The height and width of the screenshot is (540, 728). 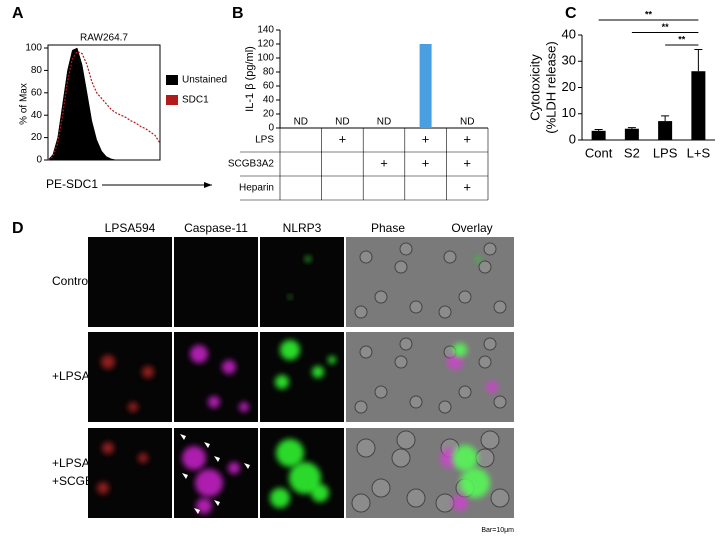 What do you see at coordinates (534, 87) in the screenshot?
I see `y-axis-label: Cytotoxicity` at bounding box center [534, 87].